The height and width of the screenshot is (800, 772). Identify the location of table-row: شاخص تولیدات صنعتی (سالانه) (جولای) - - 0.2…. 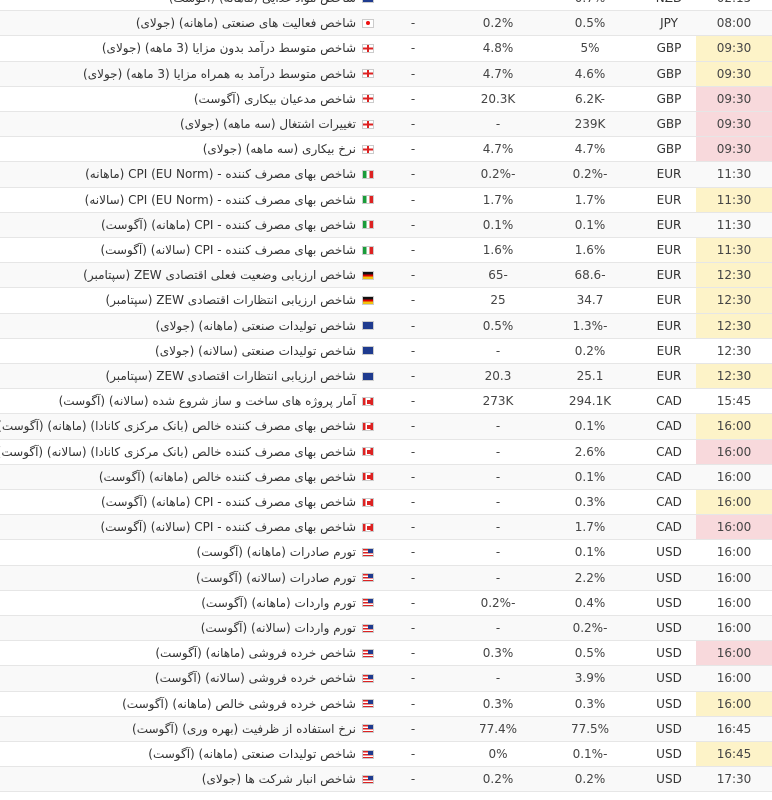
(386, 351).